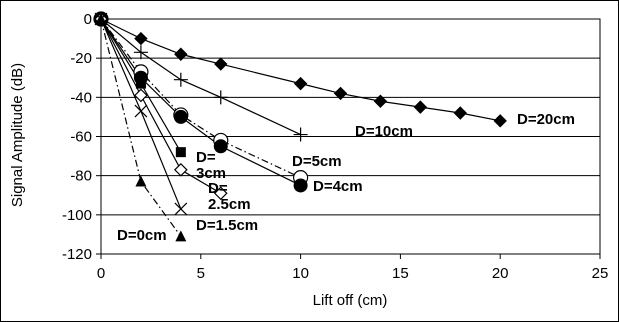 Image resolution: width=619 pixels, height=322 pixels. Describe the element at coordinates (350, 300) in the screenshot. I see `x-axis-title: Lift off (cm)` at that location.